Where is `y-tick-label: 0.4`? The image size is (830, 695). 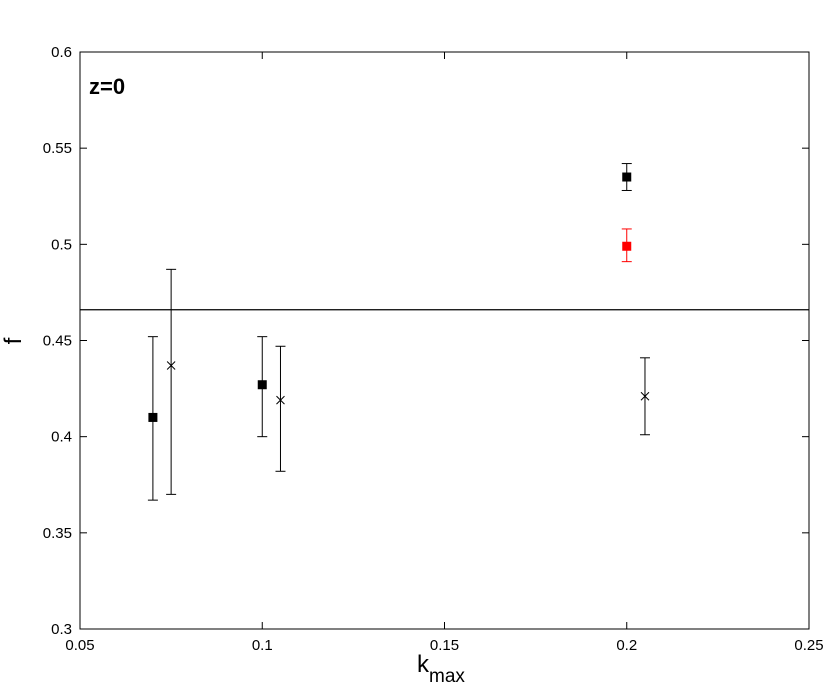 y-tick-label: 0.4 is located at coordinates (61, 437).